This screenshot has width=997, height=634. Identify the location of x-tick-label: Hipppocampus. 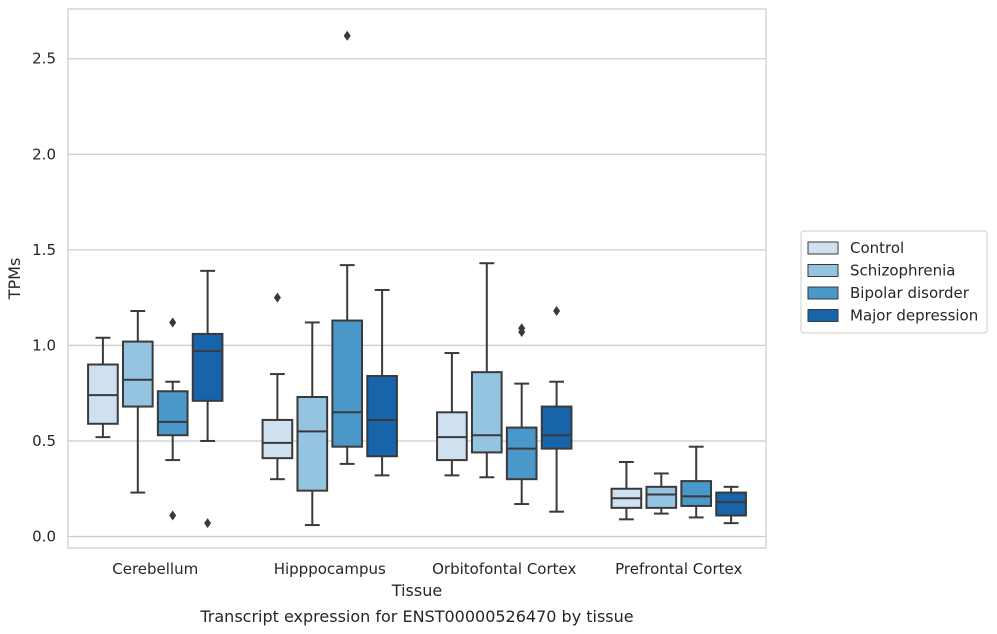
(330, 569).